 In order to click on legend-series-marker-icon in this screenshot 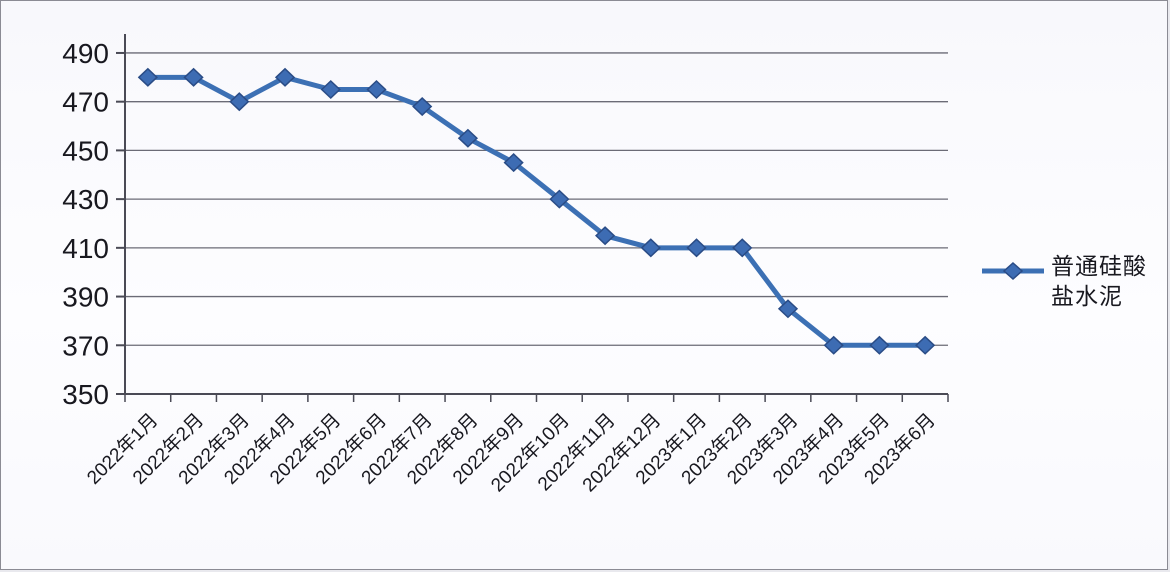, I will do `click(1013, 271)`.